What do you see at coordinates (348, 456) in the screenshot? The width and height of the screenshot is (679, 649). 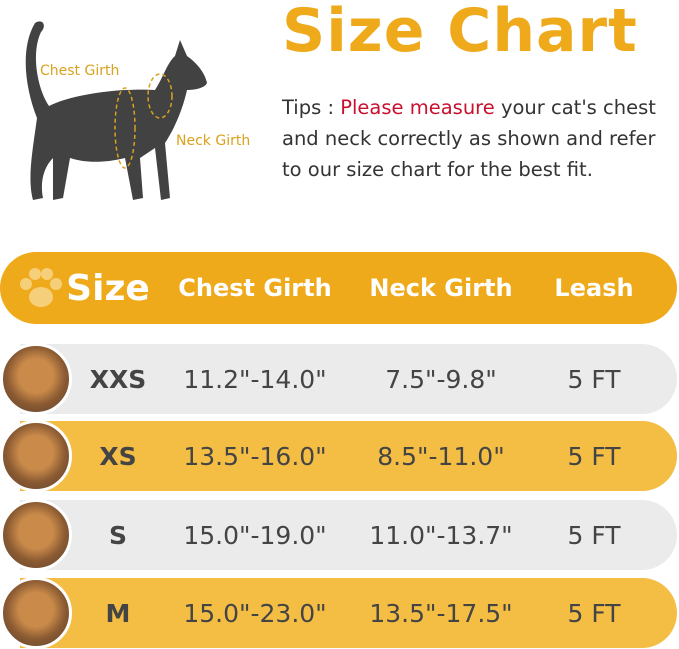 I see `table-row: XS 13.5"-16.0" 8.5"-11.0" 5 FT` at bounding box center [348, 456].